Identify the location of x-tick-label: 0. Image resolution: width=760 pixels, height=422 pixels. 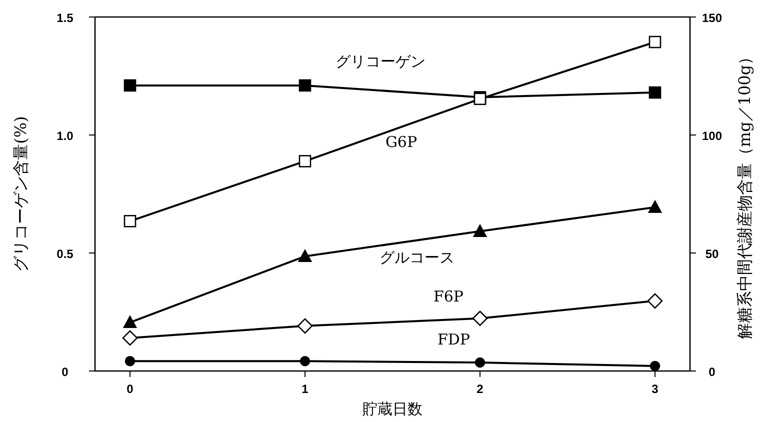
(130, 389).